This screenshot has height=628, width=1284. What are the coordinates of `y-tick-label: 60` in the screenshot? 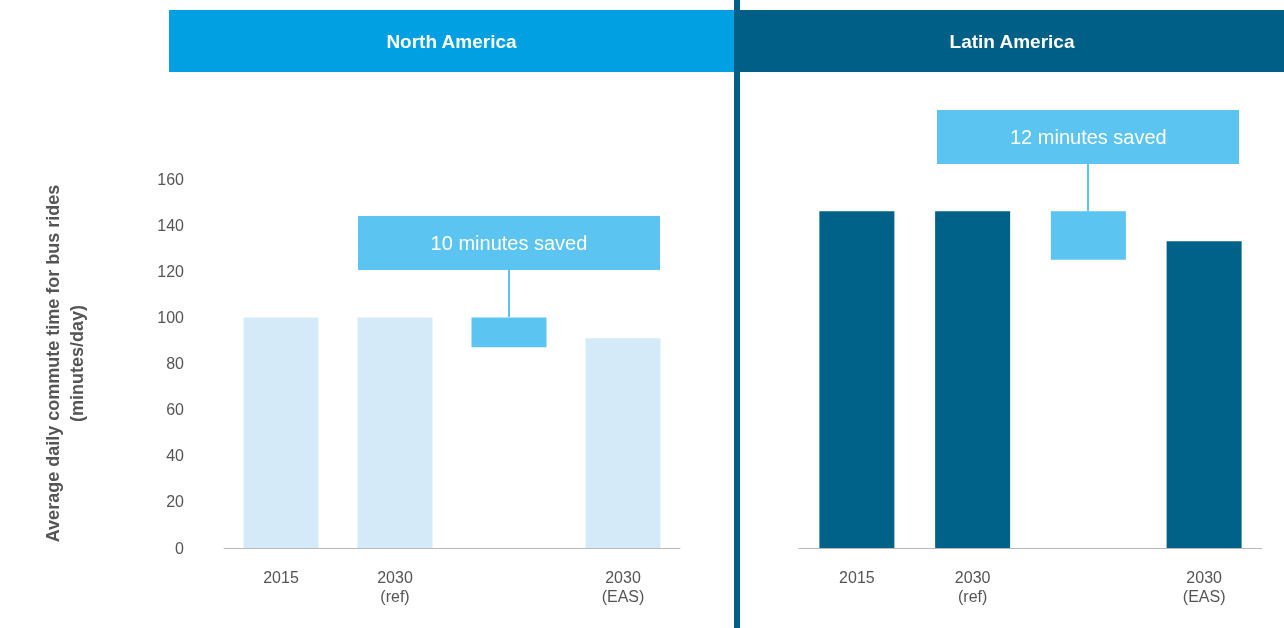 It's located at (175, 410).